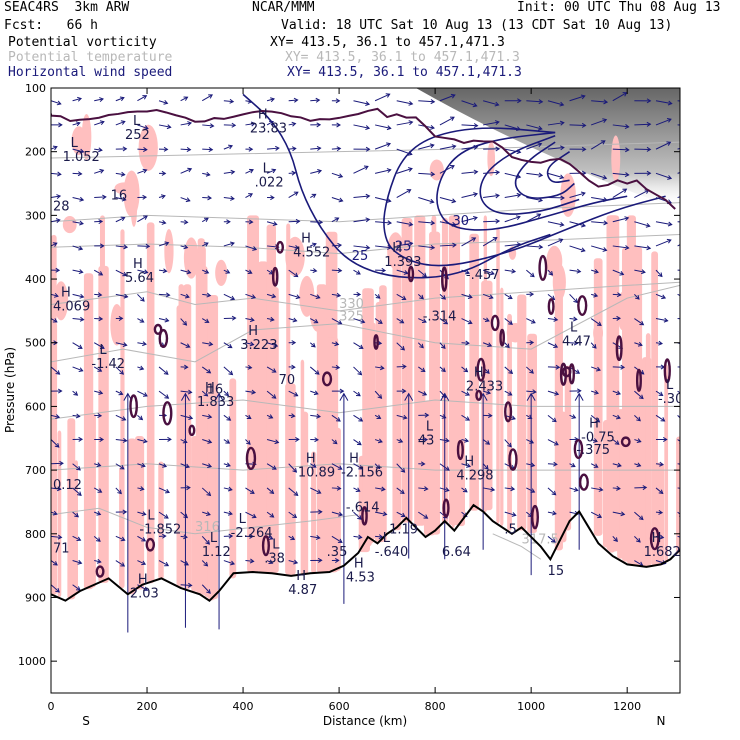  What do you see at coordinates (88, 431) in the screenshot?
I see `pv-shade-streak` at bounding box center [88, 431].